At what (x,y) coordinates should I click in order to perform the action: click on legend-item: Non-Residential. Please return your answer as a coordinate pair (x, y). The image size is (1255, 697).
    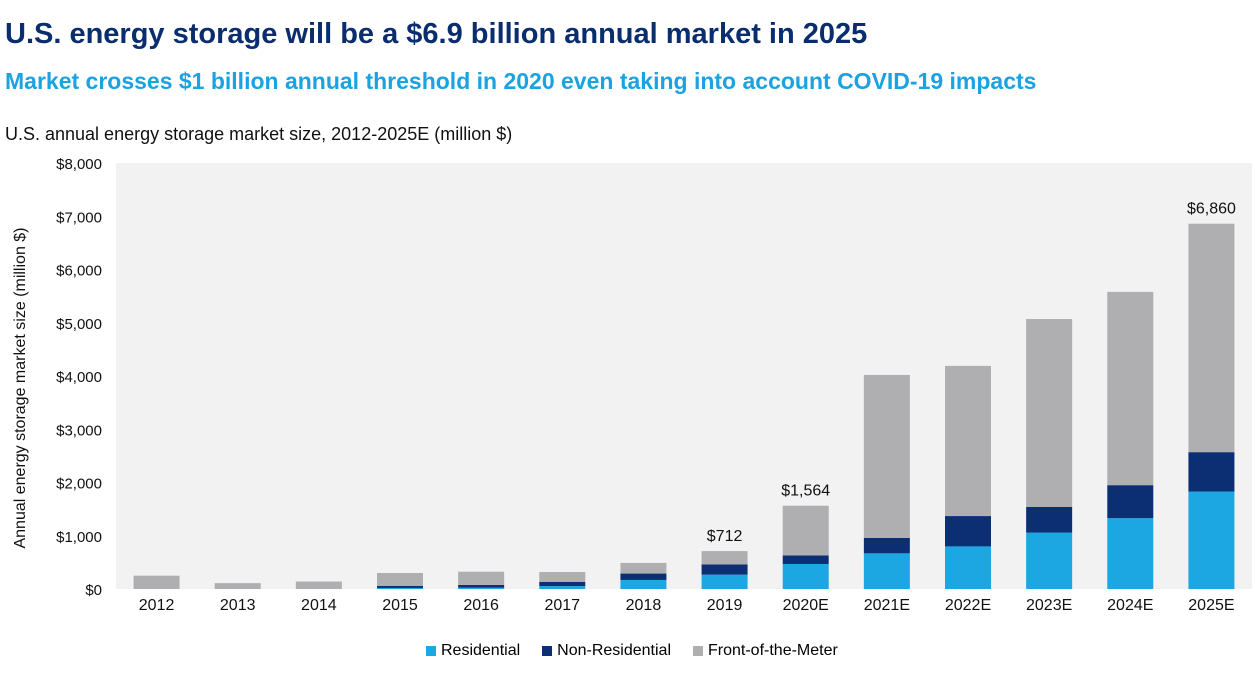
    Looking at the image, I should click on (606, 651).